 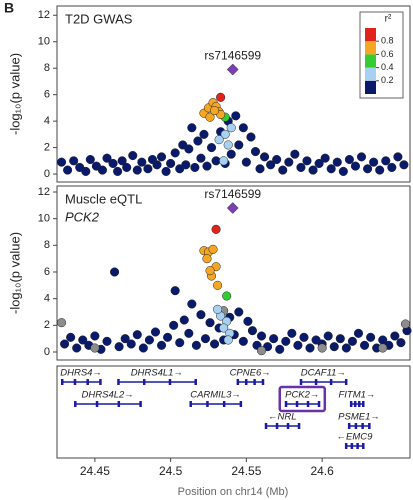 What do you see at coordinates (47, 352) in the screenshot?
I see `y-tick-label: 0` at bounding box center [47, 352].